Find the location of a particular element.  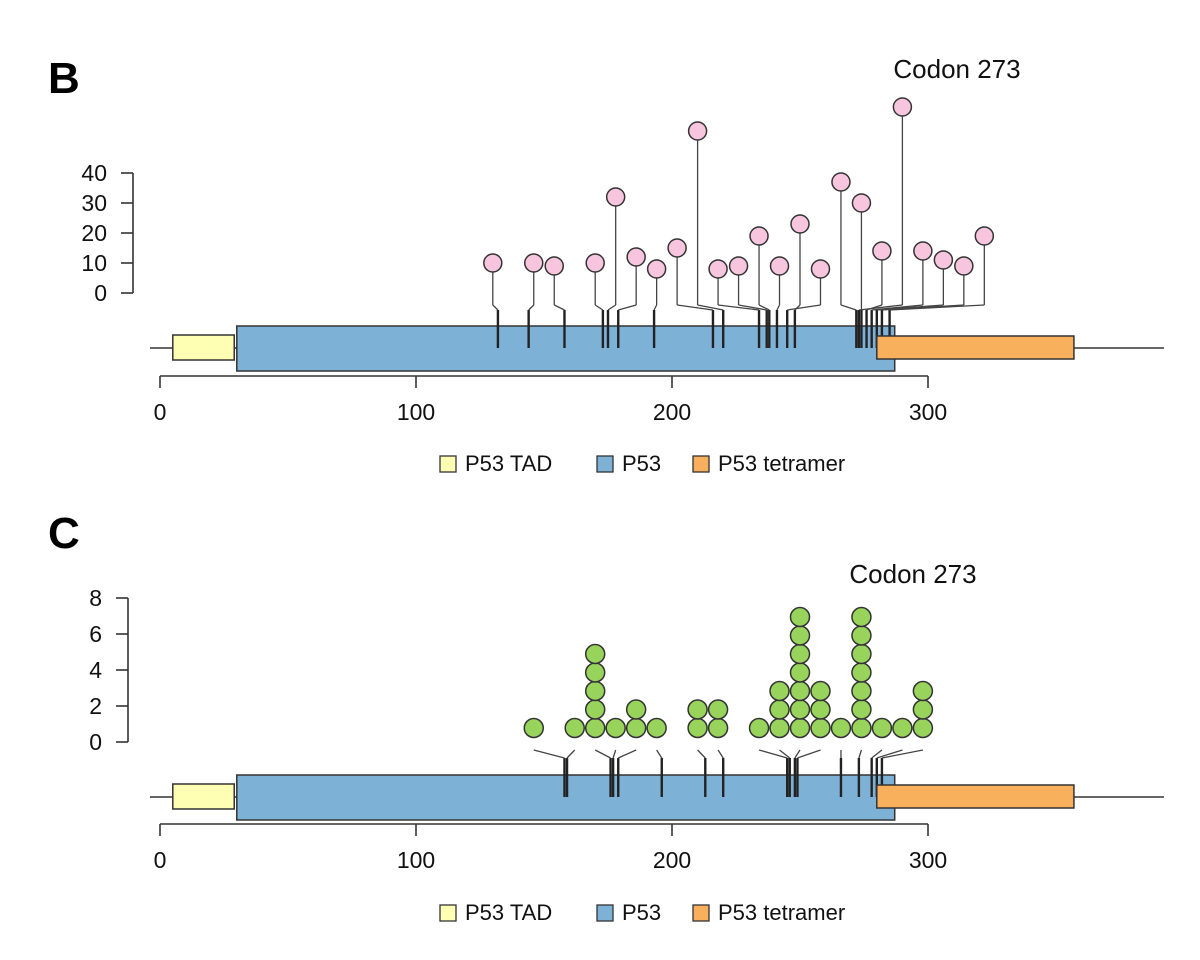

panel-c-domain-tetramer is located at coordinates (975, 796).